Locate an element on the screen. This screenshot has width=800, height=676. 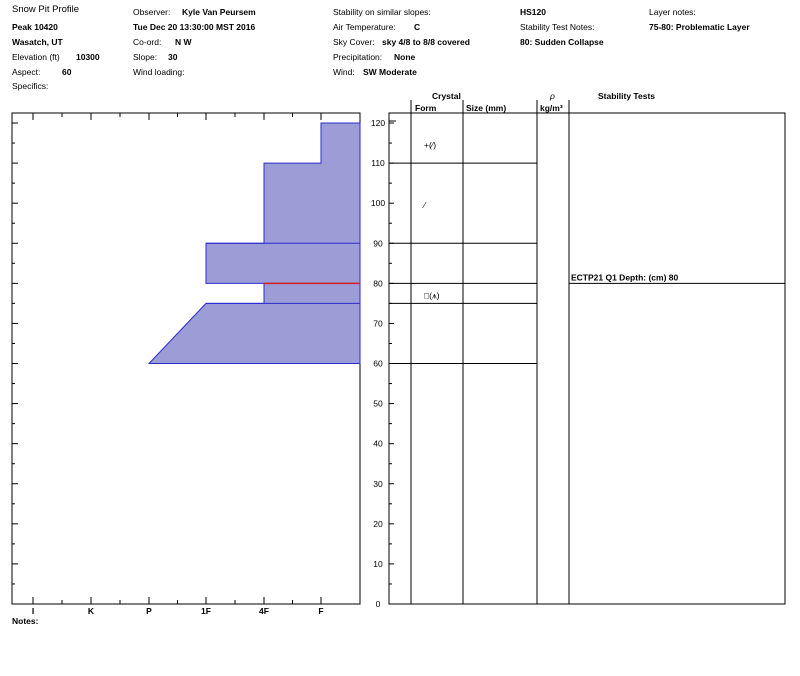
air-temp-value: C is located at coordinates (417, 27).